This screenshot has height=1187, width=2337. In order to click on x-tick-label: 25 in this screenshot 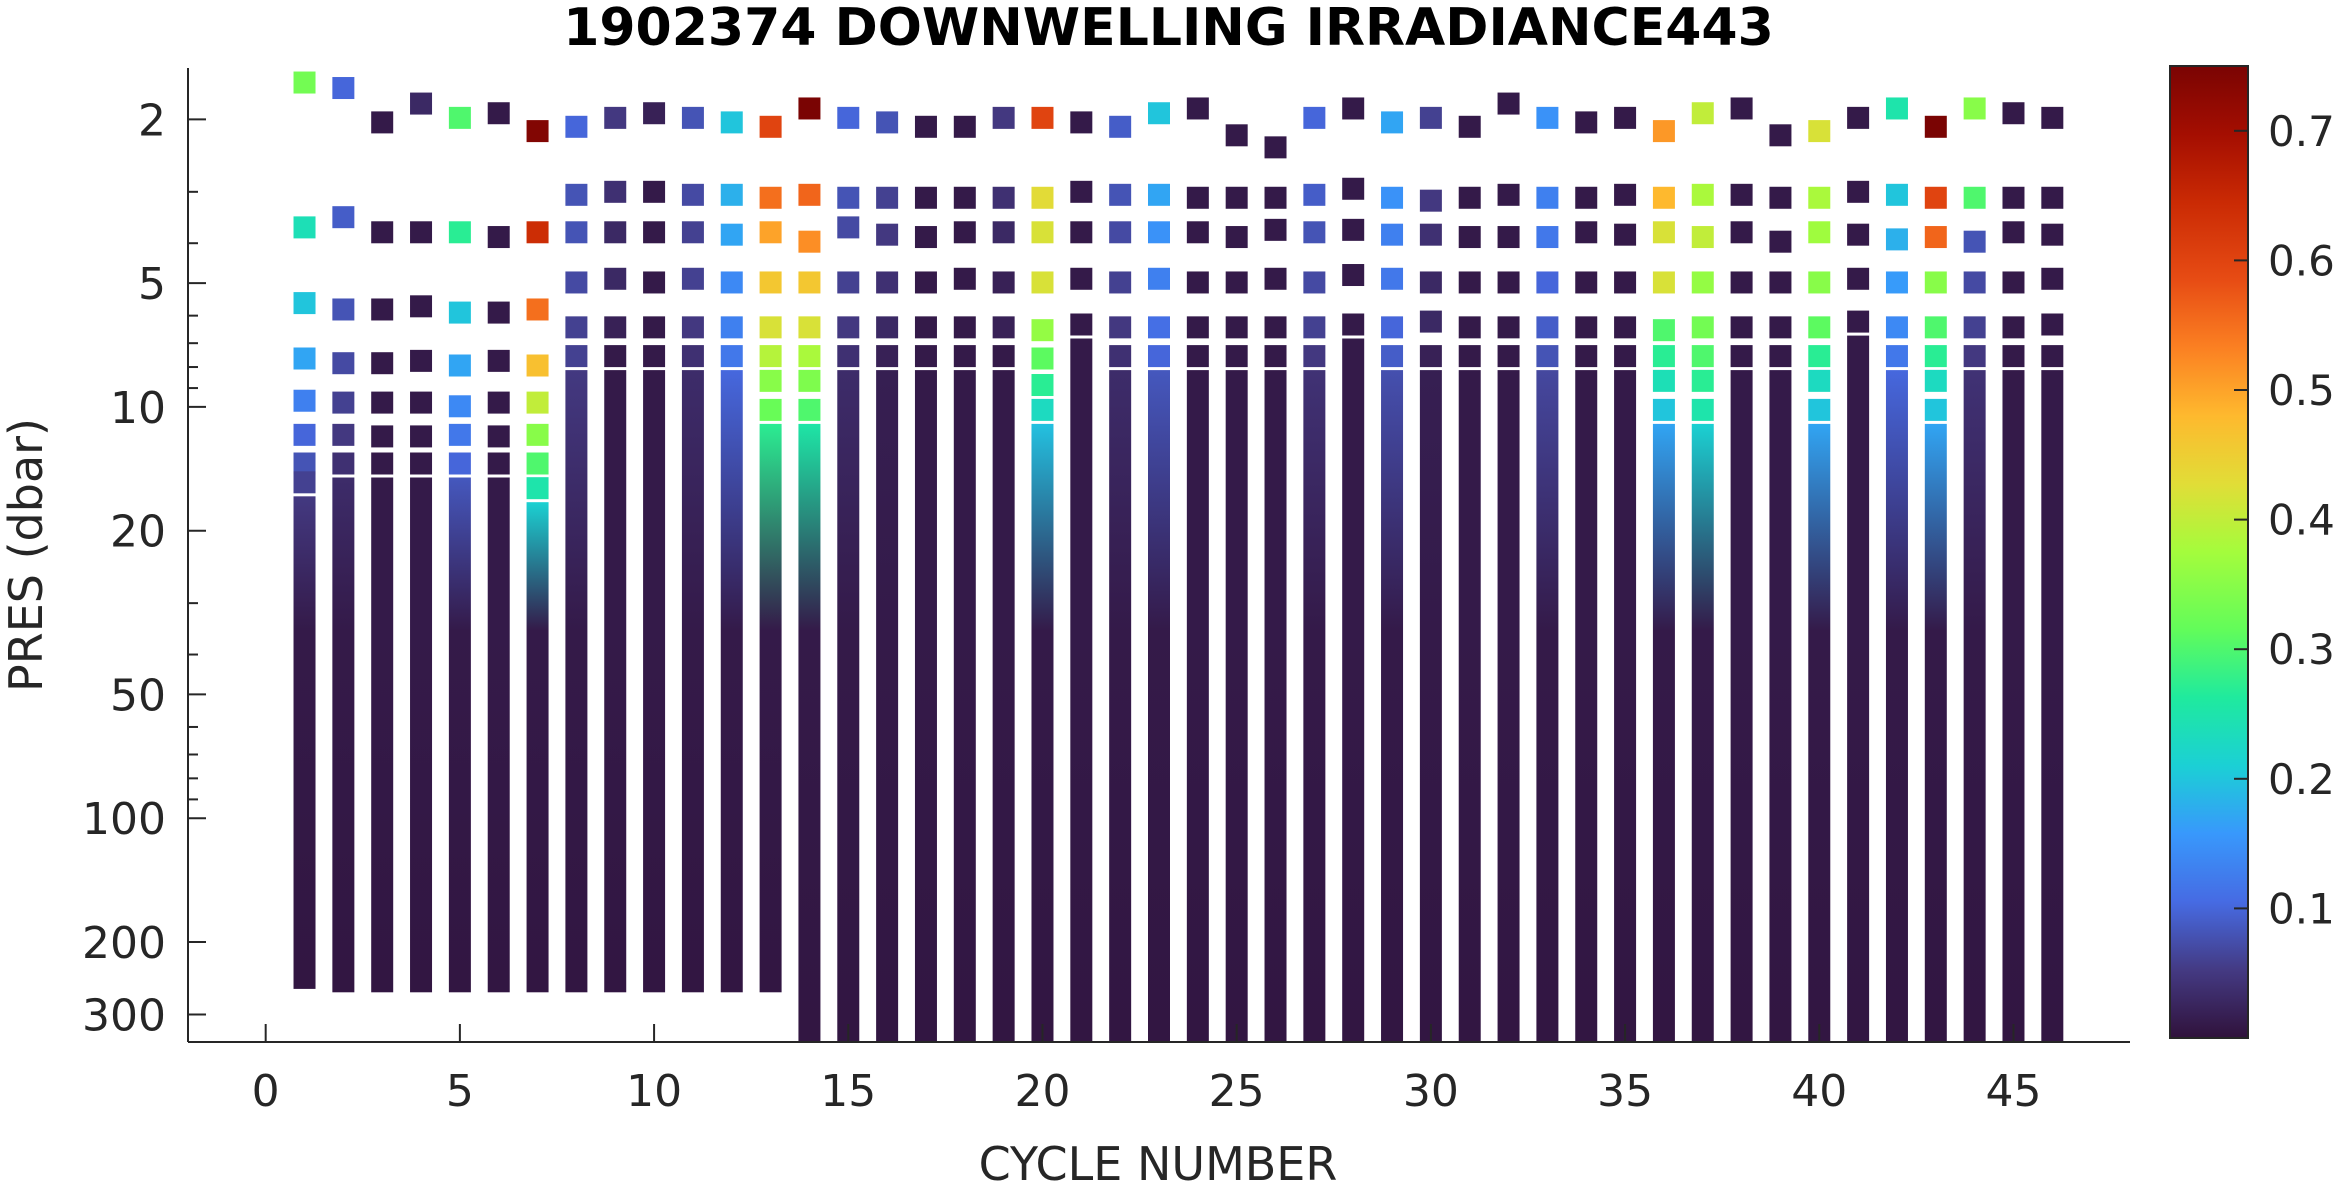, I will do `click(1237, 1091)`.